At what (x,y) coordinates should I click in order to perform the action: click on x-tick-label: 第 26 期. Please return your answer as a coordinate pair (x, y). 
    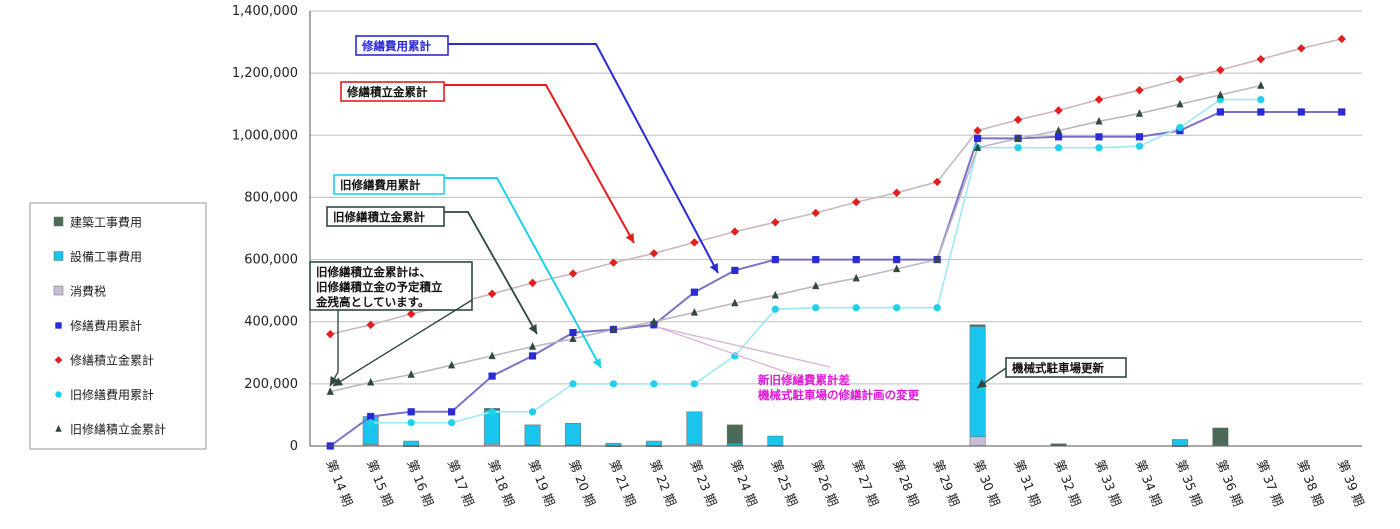
    Looking at the image, I should click on (825, 483).